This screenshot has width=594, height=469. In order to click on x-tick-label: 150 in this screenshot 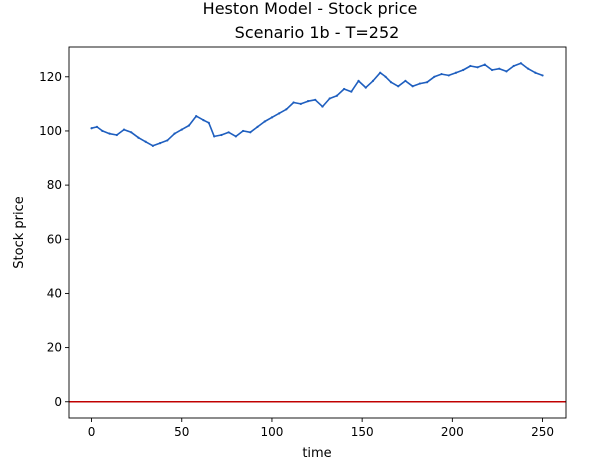, I will do `click(362, 432)`.